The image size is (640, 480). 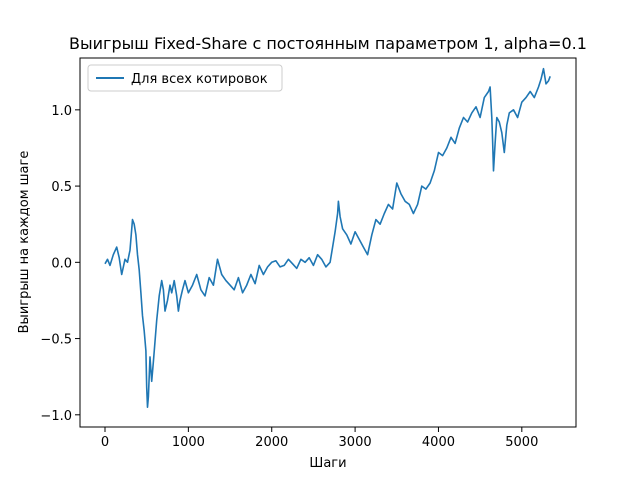 I want to click on y-tick-label: 0.0, so click(x=61, y=263).